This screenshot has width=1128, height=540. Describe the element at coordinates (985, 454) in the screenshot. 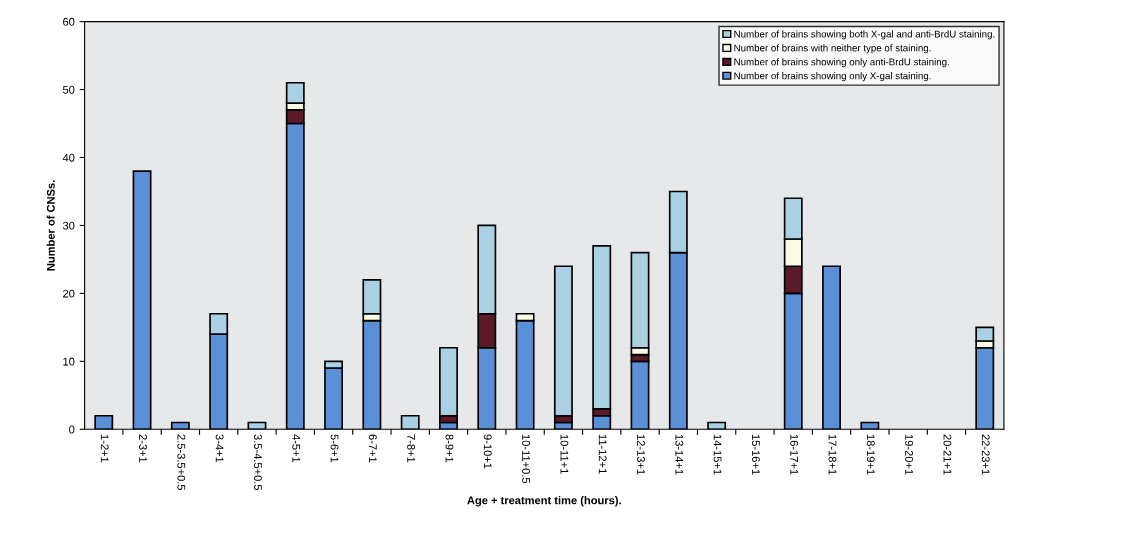

I see `x-tick-label: 22-23+1` at that location.